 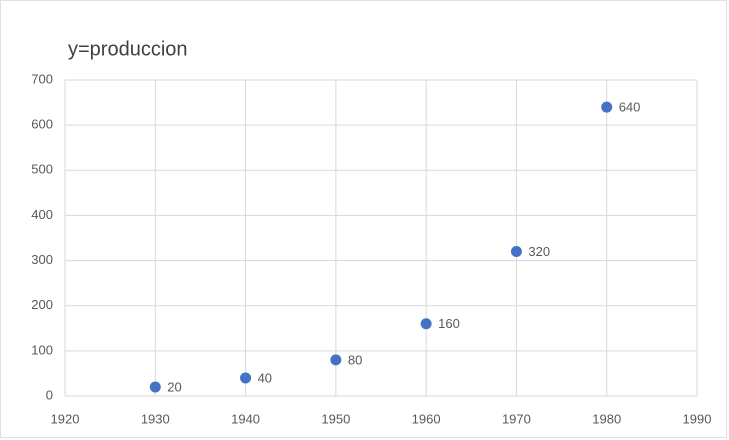 I want to click on x-tick-label: 1990, so click(x=697, y=418).